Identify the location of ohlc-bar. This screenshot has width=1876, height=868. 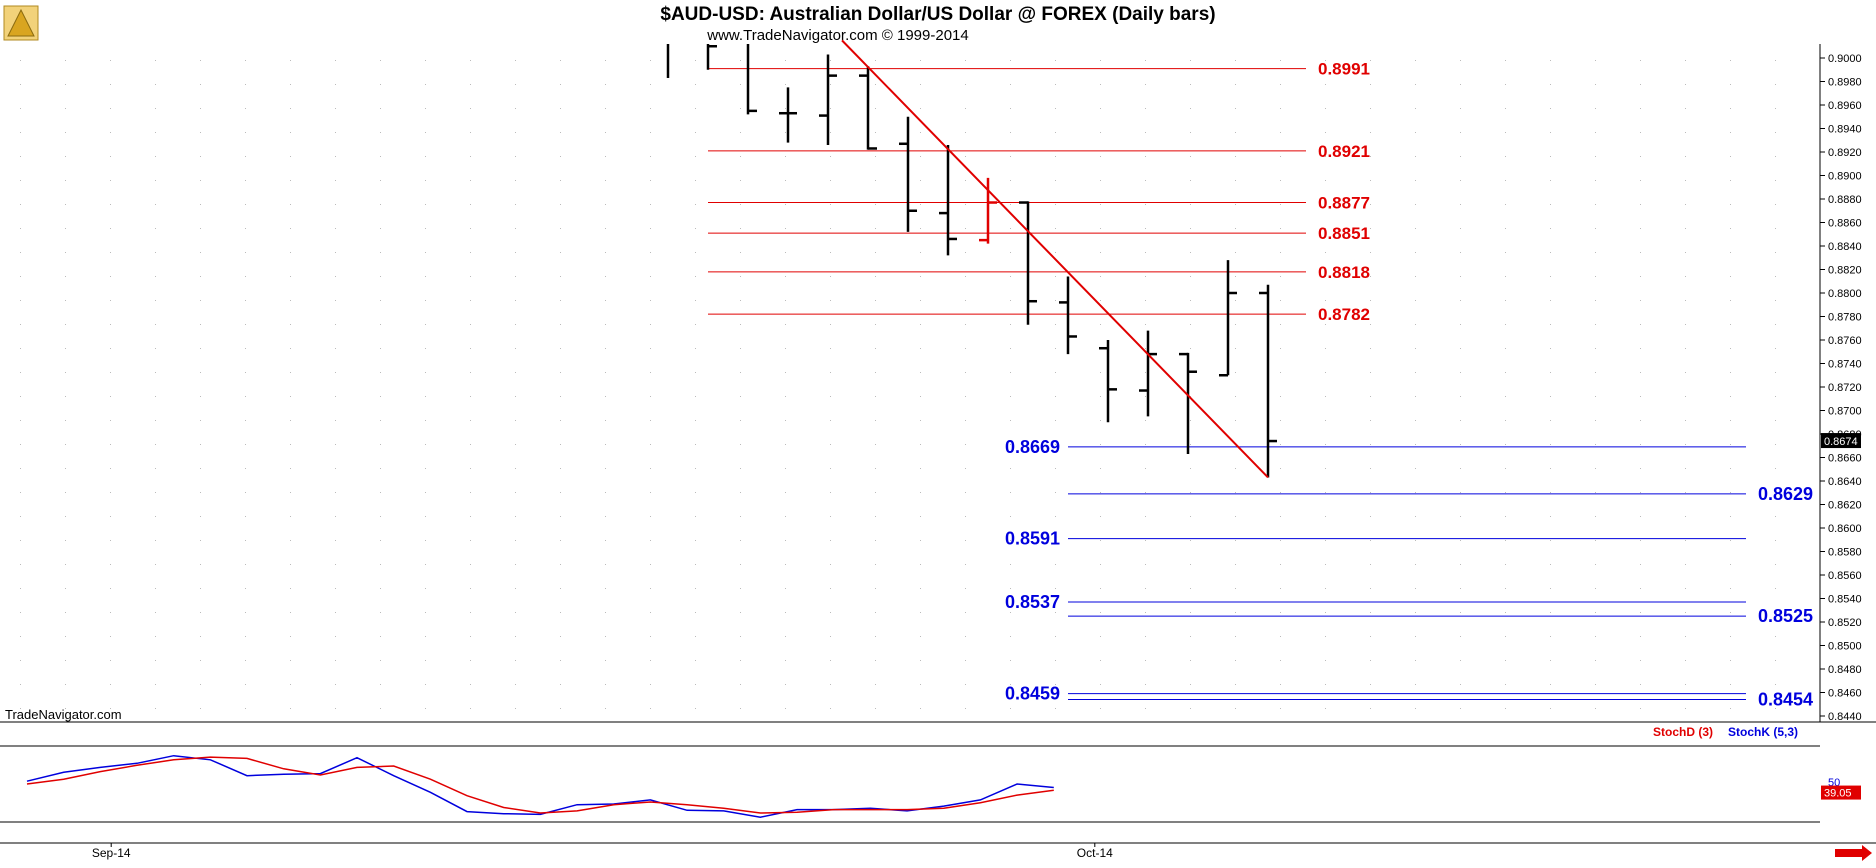
(1108, 381).